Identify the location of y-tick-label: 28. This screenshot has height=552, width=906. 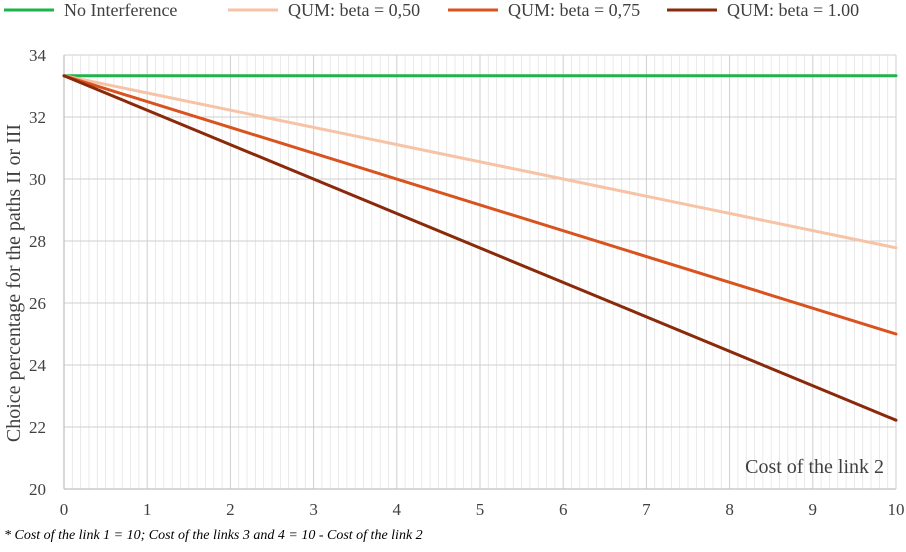
(37, 241).